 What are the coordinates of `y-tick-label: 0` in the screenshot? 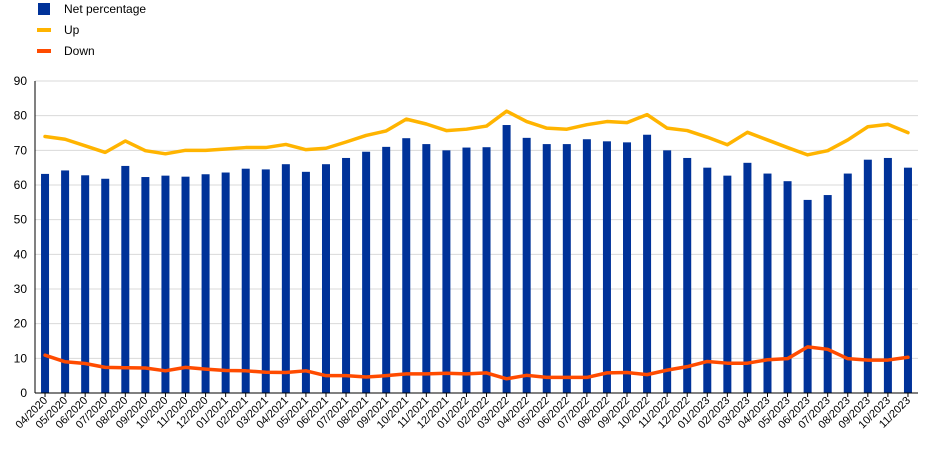 It's located at (23, 393).